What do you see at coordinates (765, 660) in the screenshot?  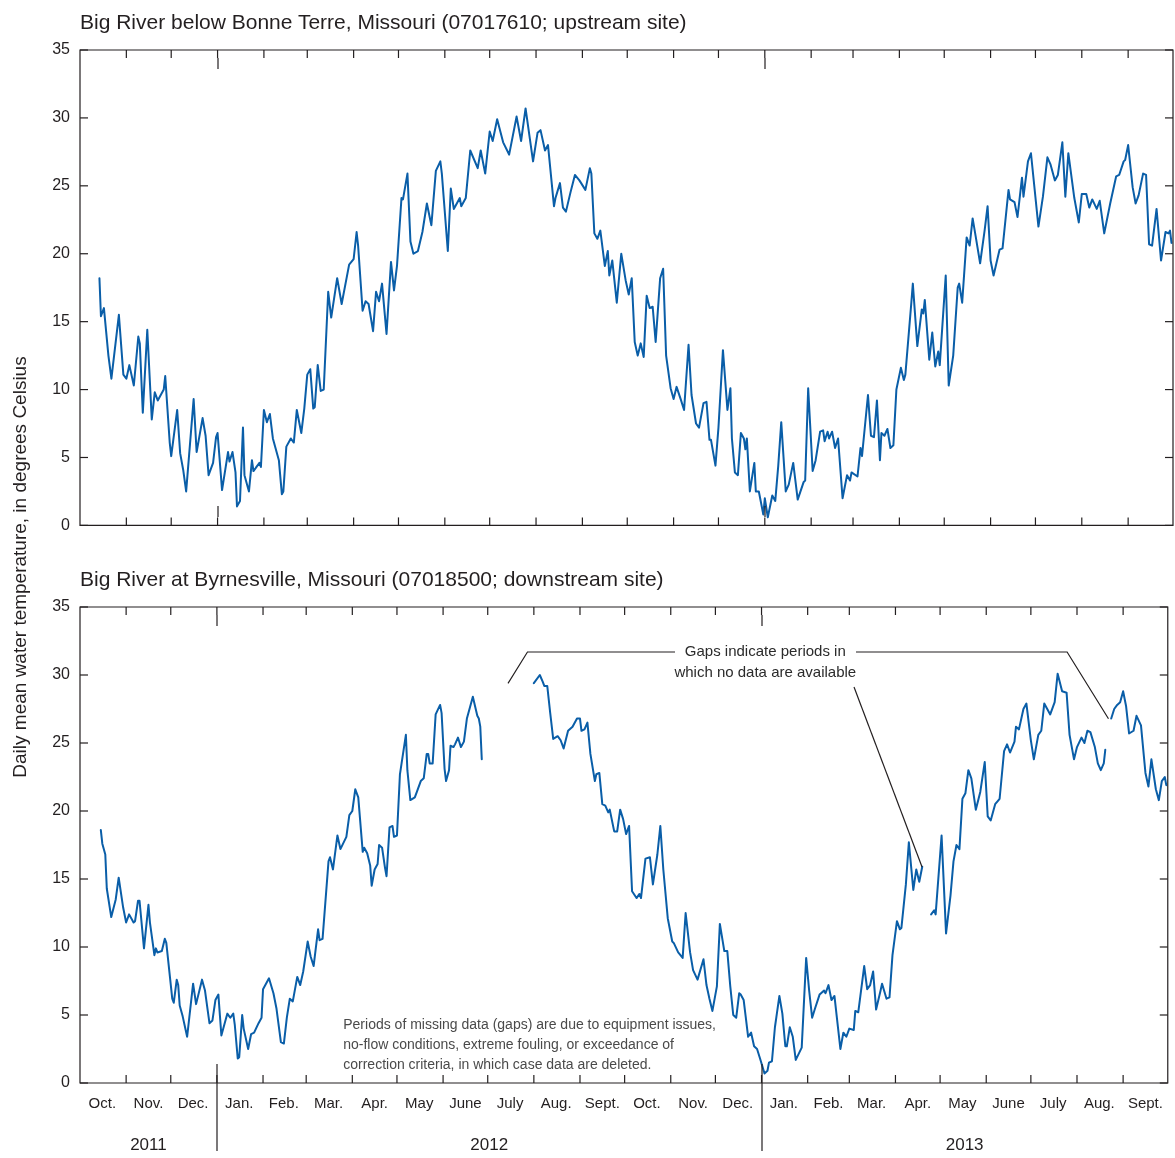 I see `annotation: Gaps indicate periods in which no data are available` at bounding box center [765, 660].